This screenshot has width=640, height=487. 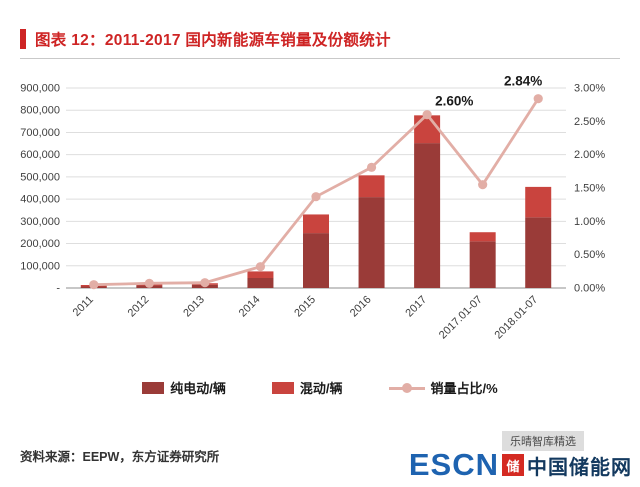 I want to click on legend-item-pure-ev: 纯电动/辆, so click(x=184, y=387).